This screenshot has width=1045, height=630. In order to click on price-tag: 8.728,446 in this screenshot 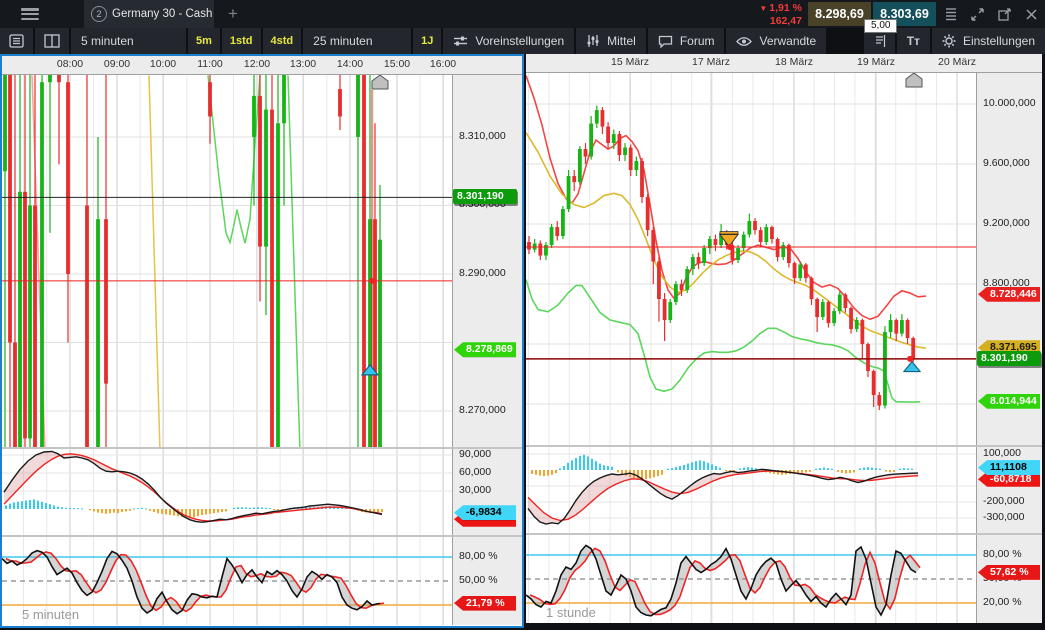, I will do `click(1009, 294)`.